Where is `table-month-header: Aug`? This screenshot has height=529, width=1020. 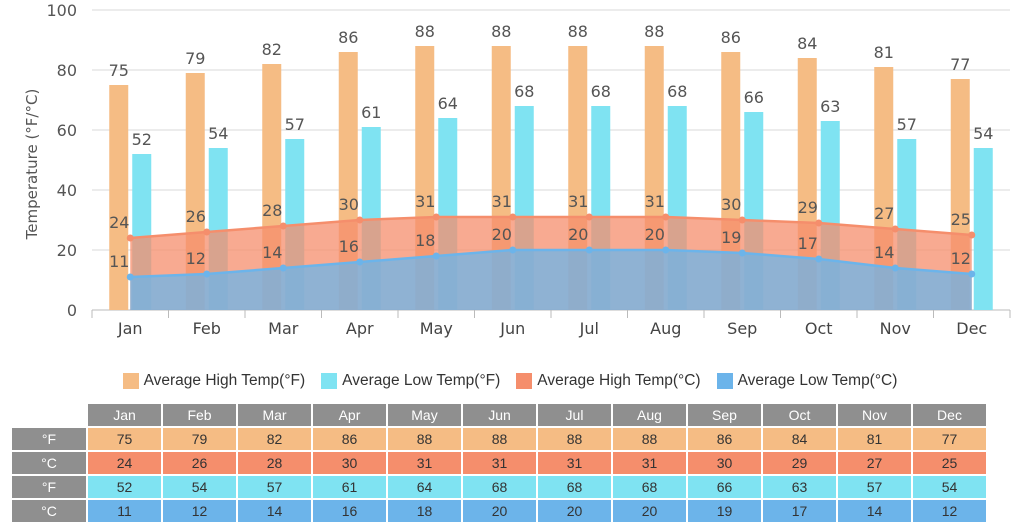 table-month-header: Aug is located at coordinates (649, 415).